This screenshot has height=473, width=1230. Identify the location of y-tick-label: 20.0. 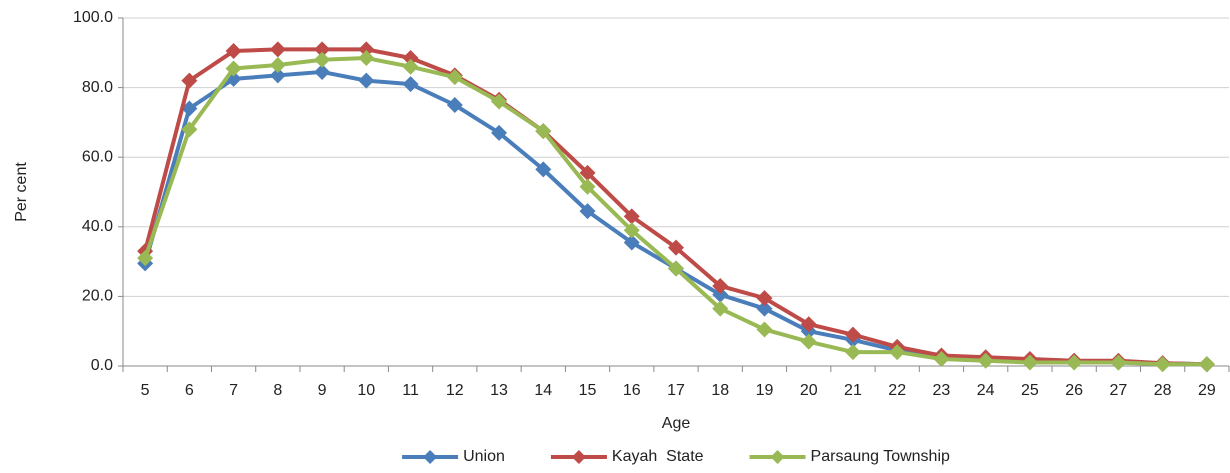
(97, 296).